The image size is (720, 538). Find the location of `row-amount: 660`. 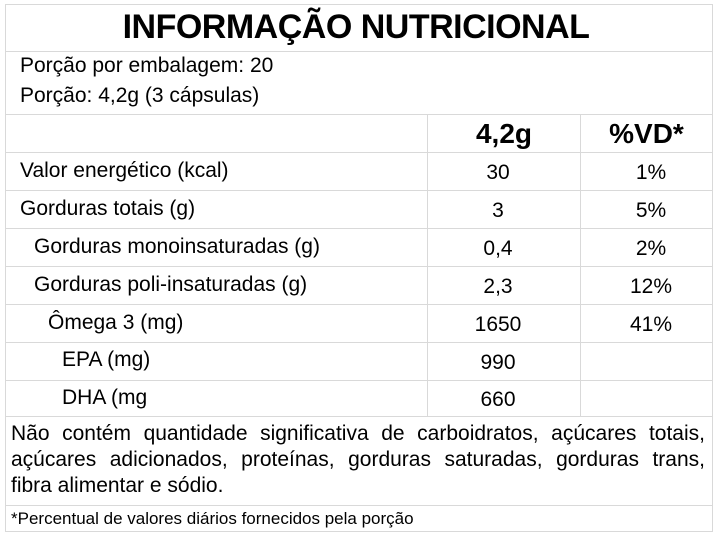

row-amount: 660 is located at coordinates (498, 399).